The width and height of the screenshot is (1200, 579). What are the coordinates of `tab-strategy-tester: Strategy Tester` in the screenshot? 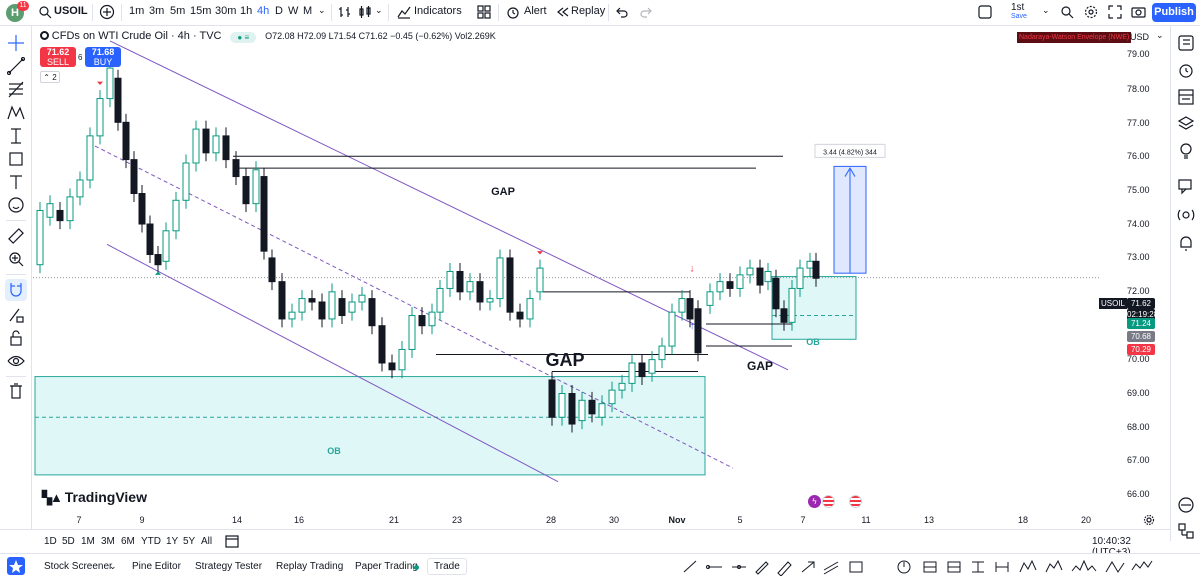 It's located at (229, 566).